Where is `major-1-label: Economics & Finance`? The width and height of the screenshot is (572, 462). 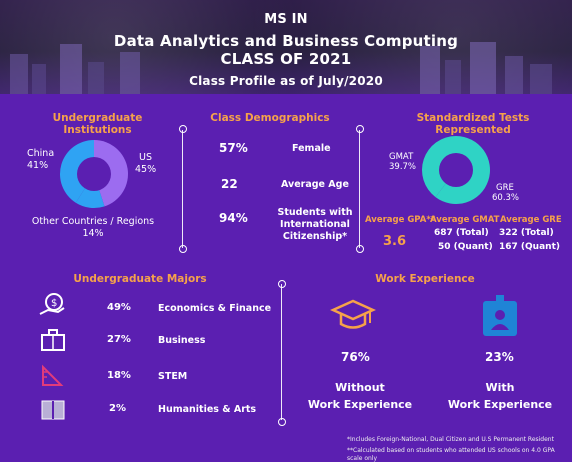
major-1-label: Economics & Finance is located at coordinates (215, 308).